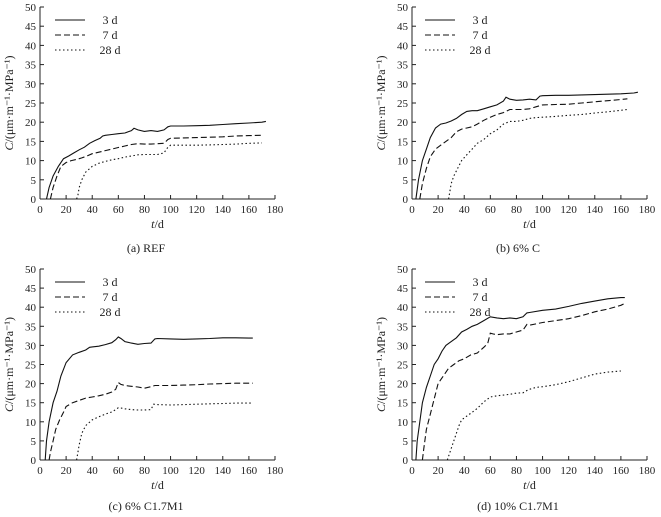  Describe the element at coordinates (518, 506) in the screenshot. I see `panel-caption: (d) 10% C1.7M1` at that location.